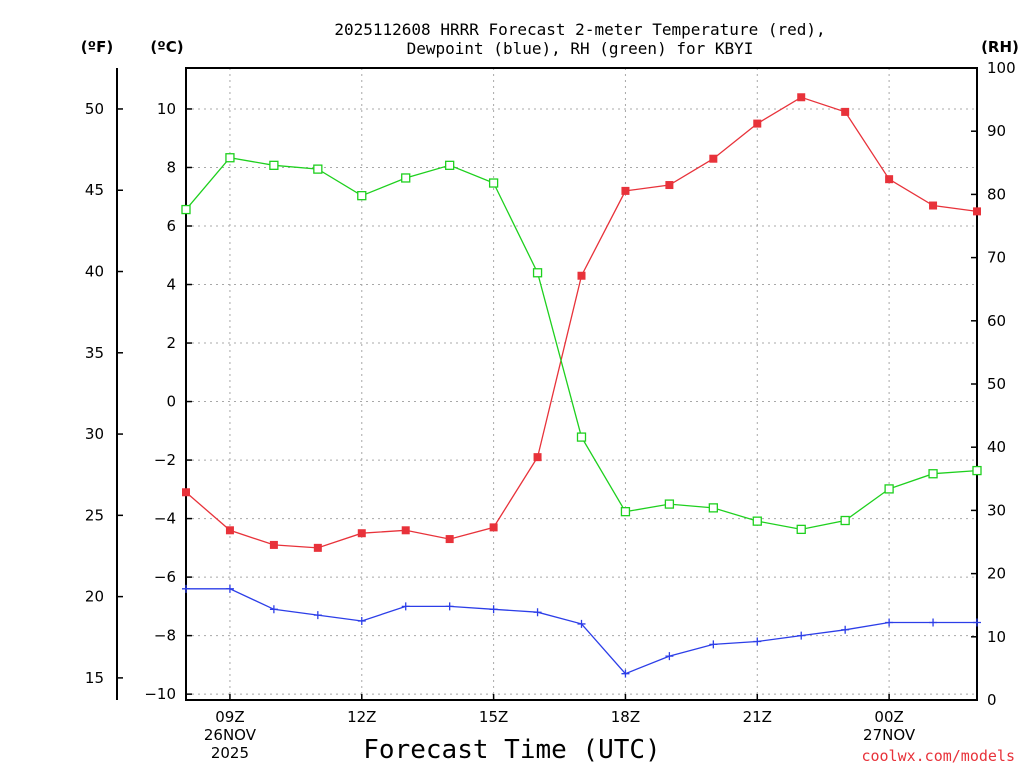 The height and width of the screenshot is (768, 1024). I want to click on celsius-tick-label: 6, so click(171, 226).